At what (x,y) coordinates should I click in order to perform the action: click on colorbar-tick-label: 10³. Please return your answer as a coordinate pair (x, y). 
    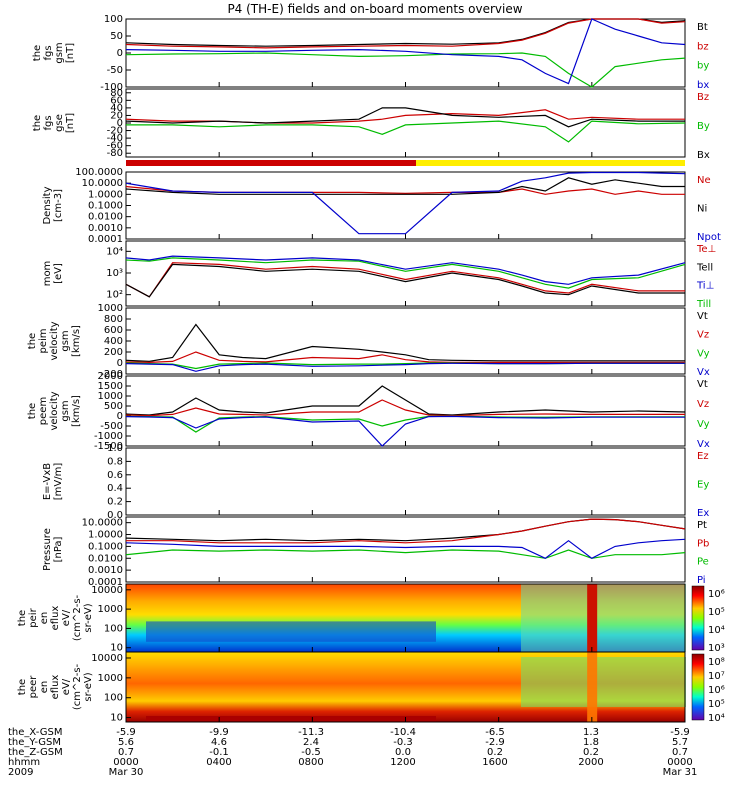
    Looking at the image, I should click on (716, 648).